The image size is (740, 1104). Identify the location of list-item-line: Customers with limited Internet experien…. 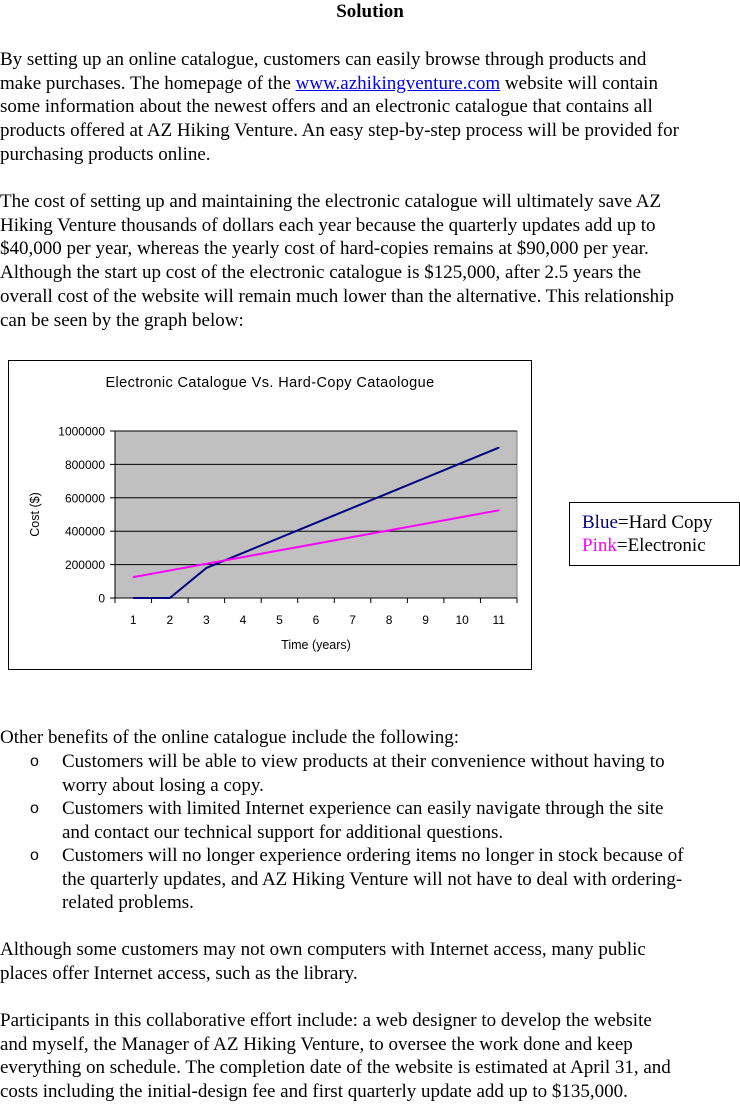
(363, 808).